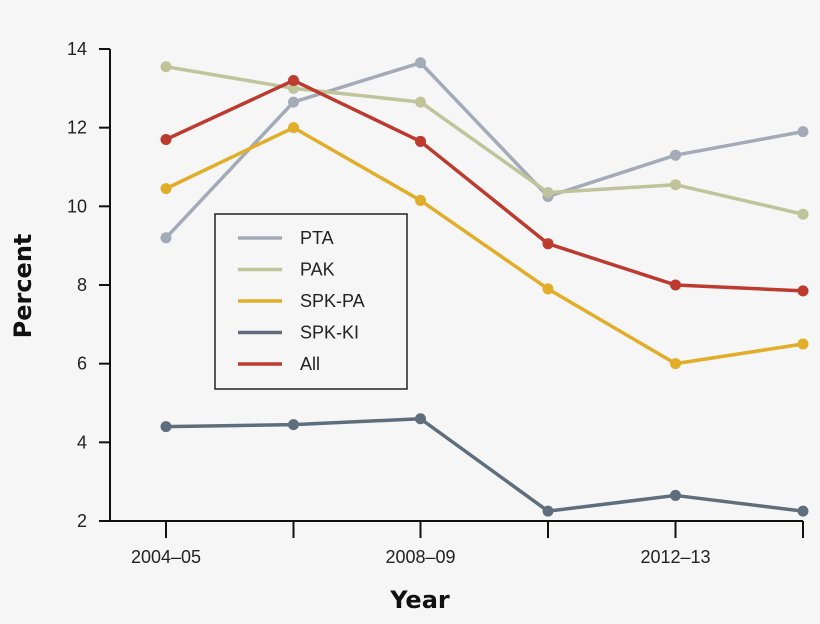 This screenshot has height=624, width=820. What do you see at coordinates (82, 521) in the screenshot?
I see `y-tick-label: 2` at bounding box center [82, 521].